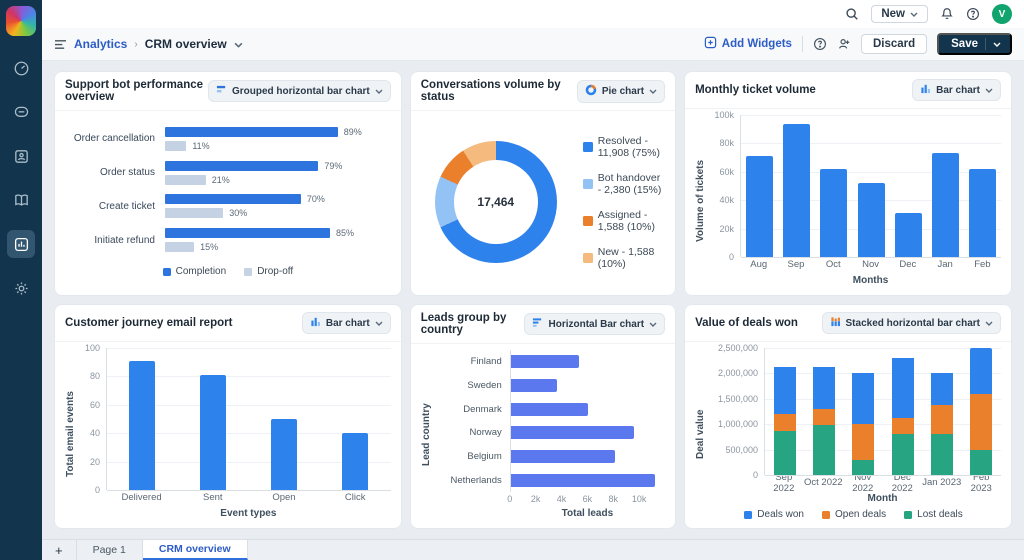  What do you see at coordinates (738, 424) in the screenshot?
I see `y-tick: 1,000,000` at bounding box center [738, 424].